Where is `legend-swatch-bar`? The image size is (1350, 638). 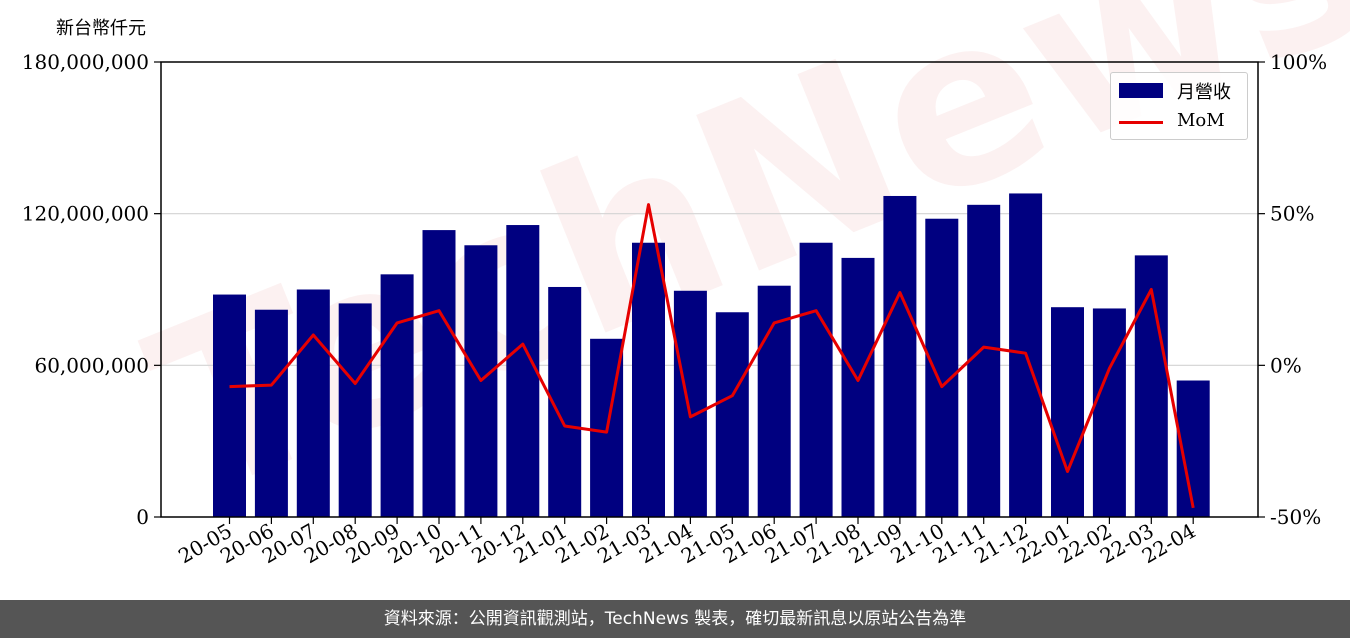
legend-swatch-bar is located at coordinates (1141, 90).